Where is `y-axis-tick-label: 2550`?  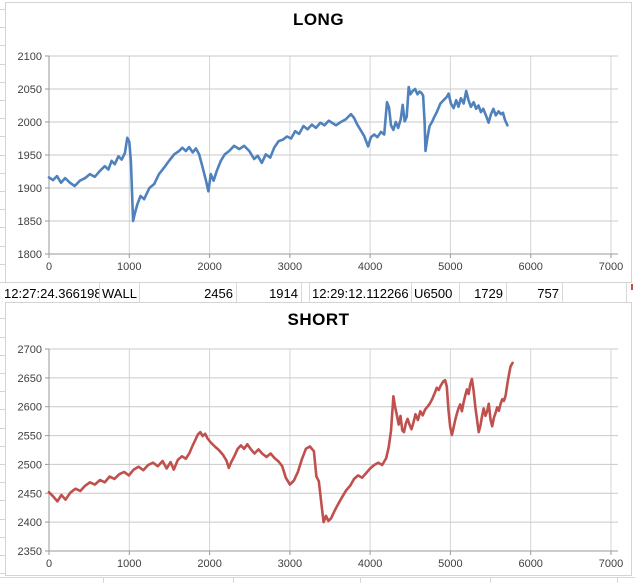
y-axis-tick-label: 2550 is located at coordinates (30, 437).